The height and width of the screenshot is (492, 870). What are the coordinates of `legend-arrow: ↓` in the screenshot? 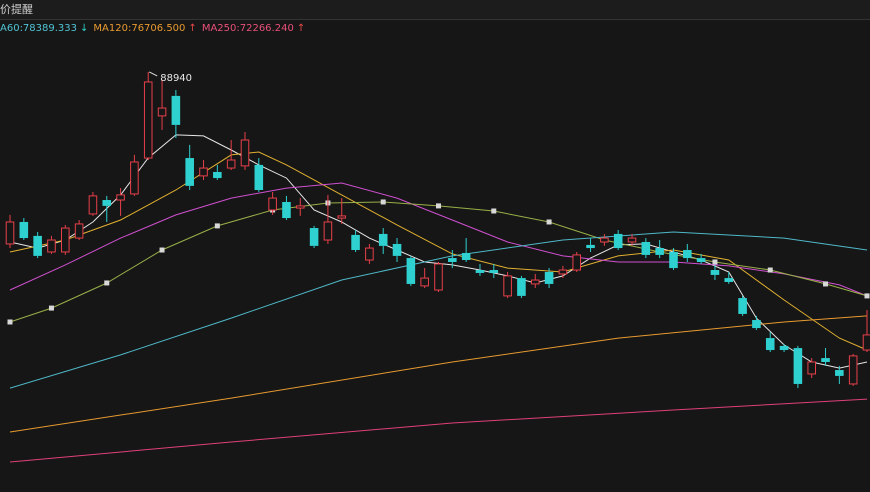 It's located at (84, 28).